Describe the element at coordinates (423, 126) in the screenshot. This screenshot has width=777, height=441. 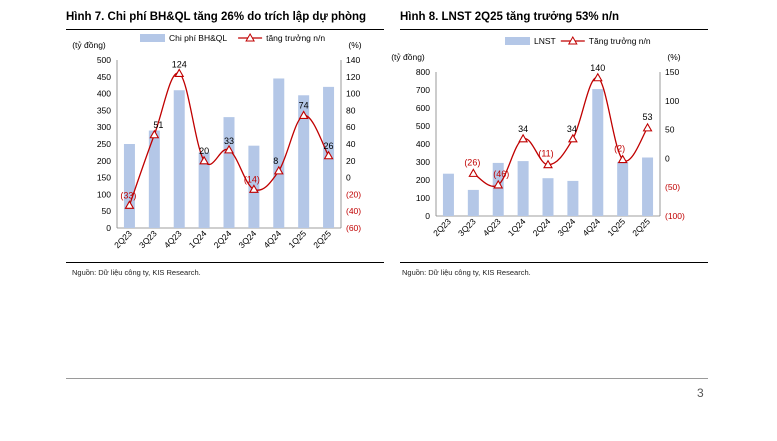
I see `left-tick-label: 500` at that location.